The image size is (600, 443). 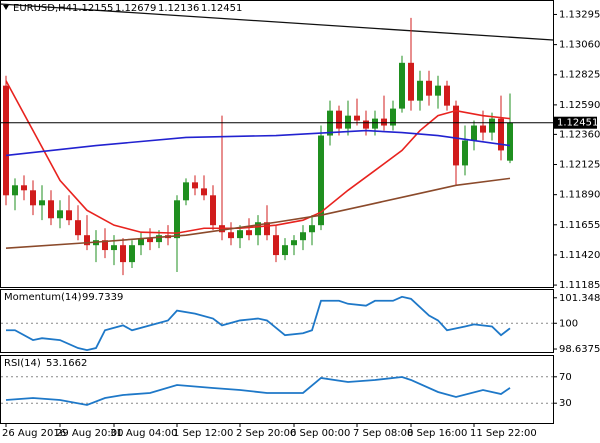 What do you see at coordinates (579, 75) in the screenshot?
I see `y-tick-label: 1.12825` at bounding box center [579, 75].